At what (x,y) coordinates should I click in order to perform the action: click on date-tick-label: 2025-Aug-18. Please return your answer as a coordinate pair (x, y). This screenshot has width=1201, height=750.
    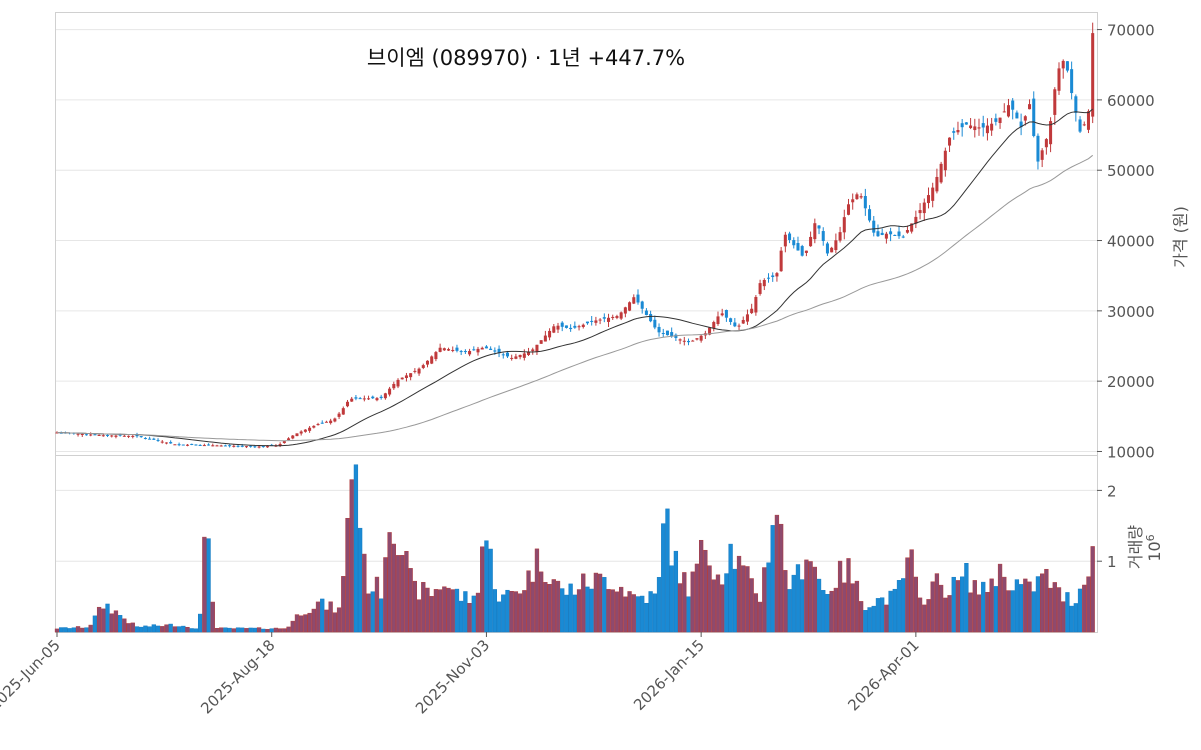
    Looking at the image, I should click on (237, 676).